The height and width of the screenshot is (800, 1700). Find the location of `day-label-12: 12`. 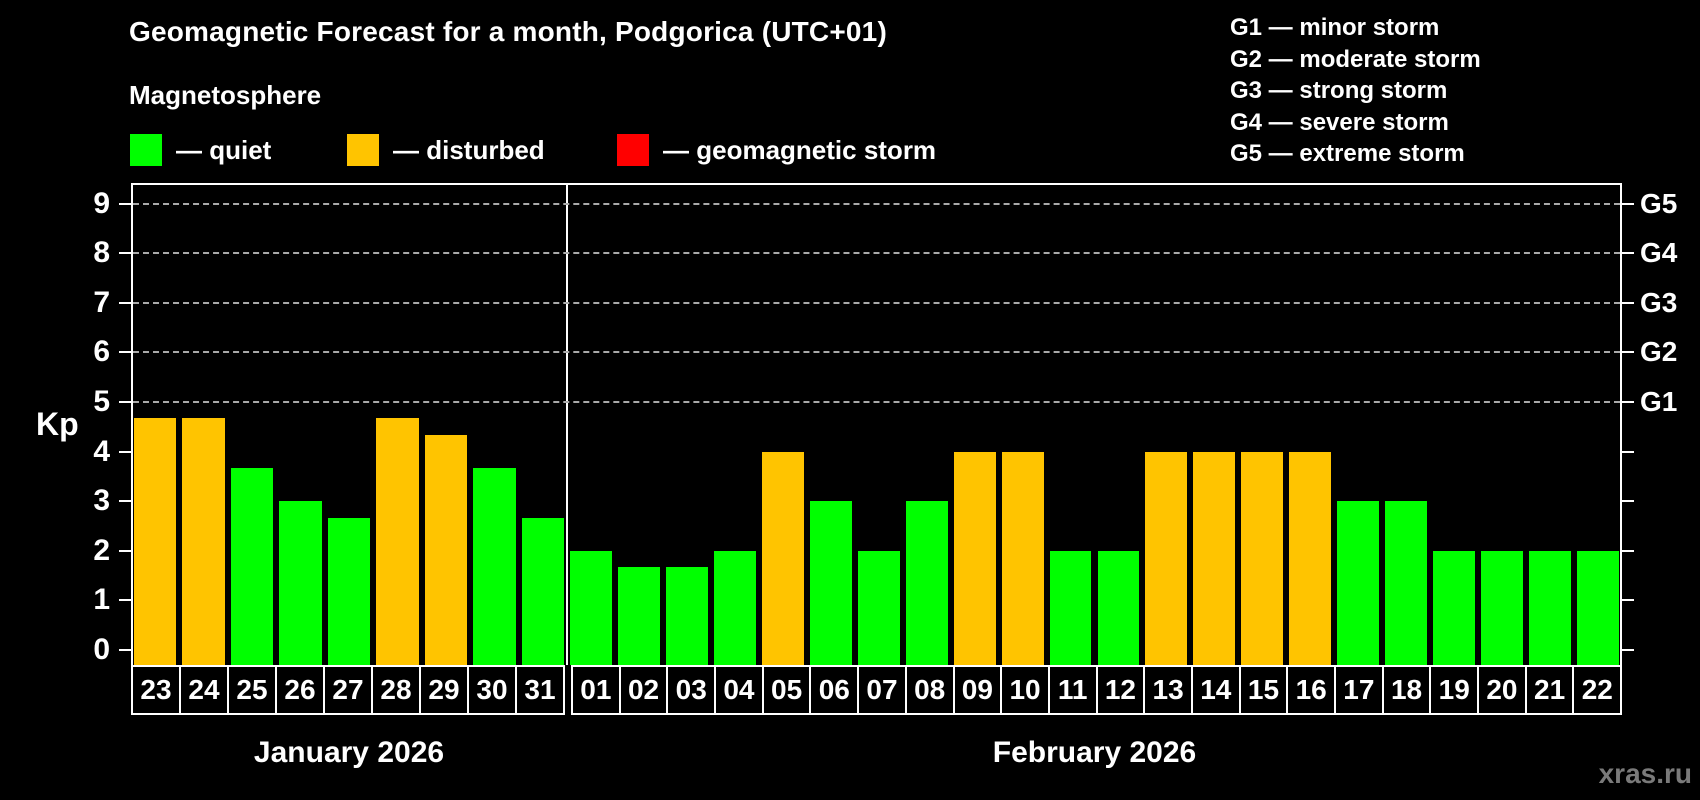

day-label-12: 12 is located at coordinates (1119, 690).